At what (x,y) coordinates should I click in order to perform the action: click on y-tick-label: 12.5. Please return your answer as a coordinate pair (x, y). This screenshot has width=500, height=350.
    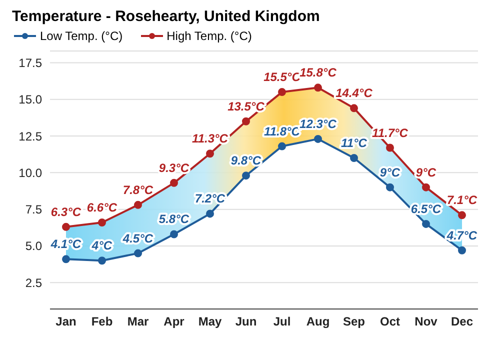
    Looking at the image, I should click on (30, 136).